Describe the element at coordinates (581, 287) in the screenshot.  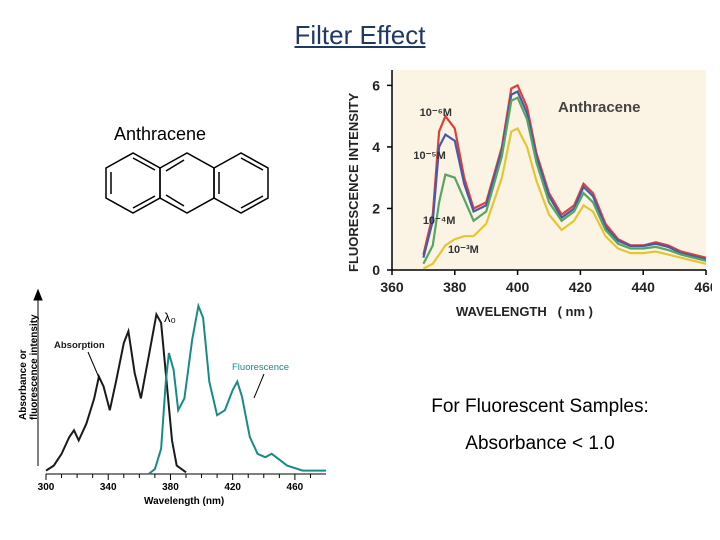
I see `chart1-xtick-label: 420` at that location.